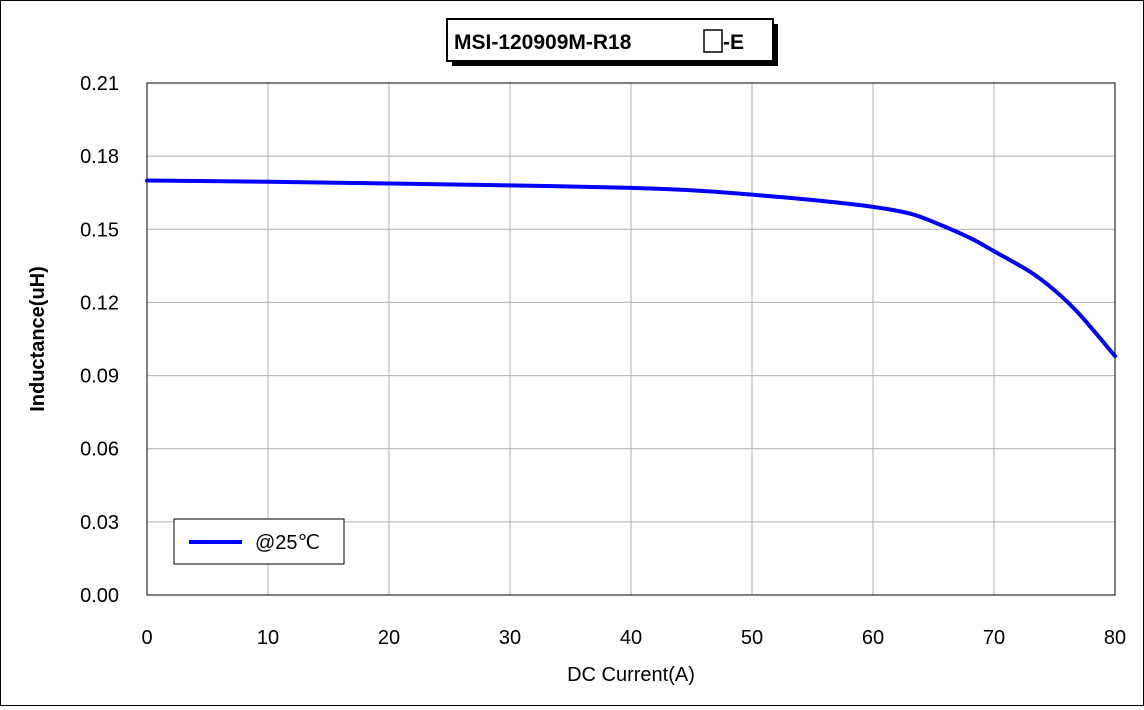 The width and height of the screenshot is (1144, 710). What do you see at coordinates (994, 638) in the screenshot?
I see `x-tick-label: 70` at bounding box center [994, 638].